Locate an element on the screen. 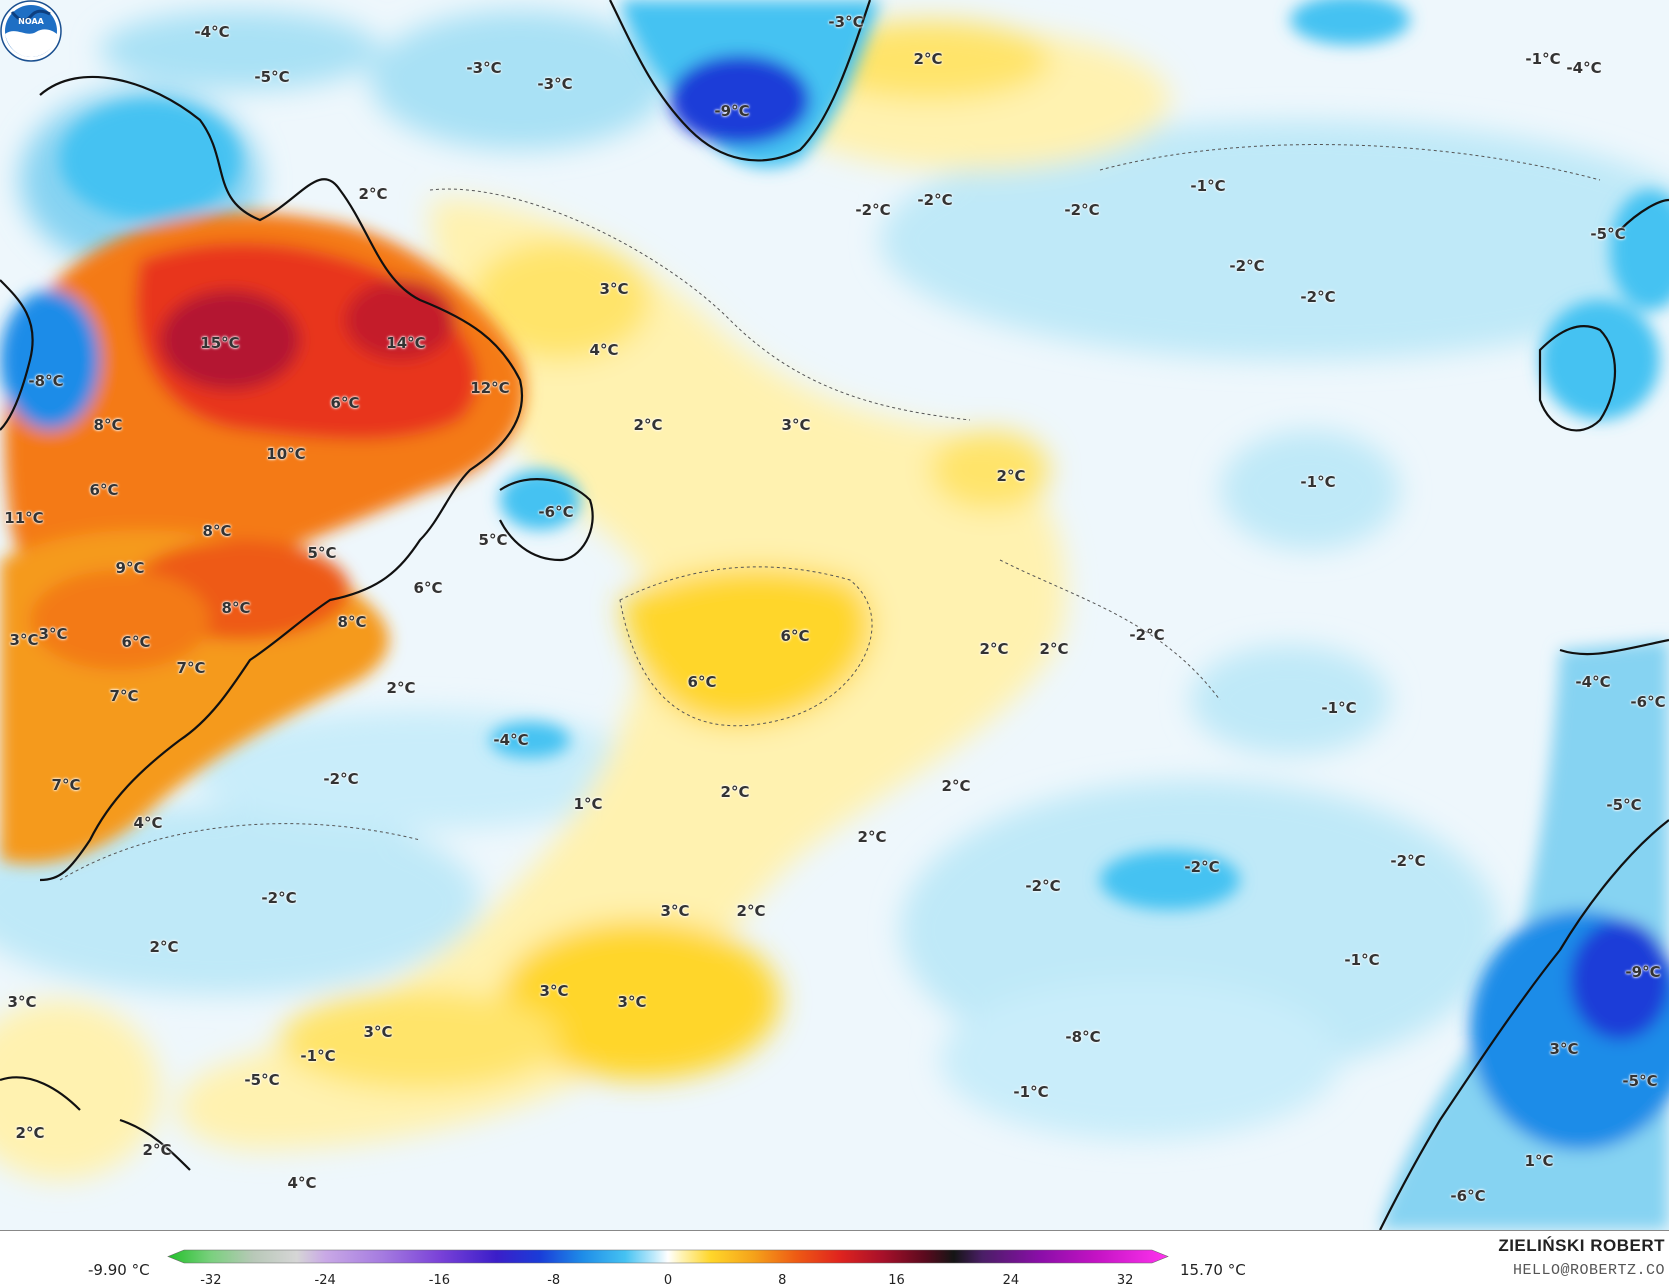 This screenshot has height=1288, width=1669. colorbar-tick-label: -8 is located at coordinates (554, 1280).